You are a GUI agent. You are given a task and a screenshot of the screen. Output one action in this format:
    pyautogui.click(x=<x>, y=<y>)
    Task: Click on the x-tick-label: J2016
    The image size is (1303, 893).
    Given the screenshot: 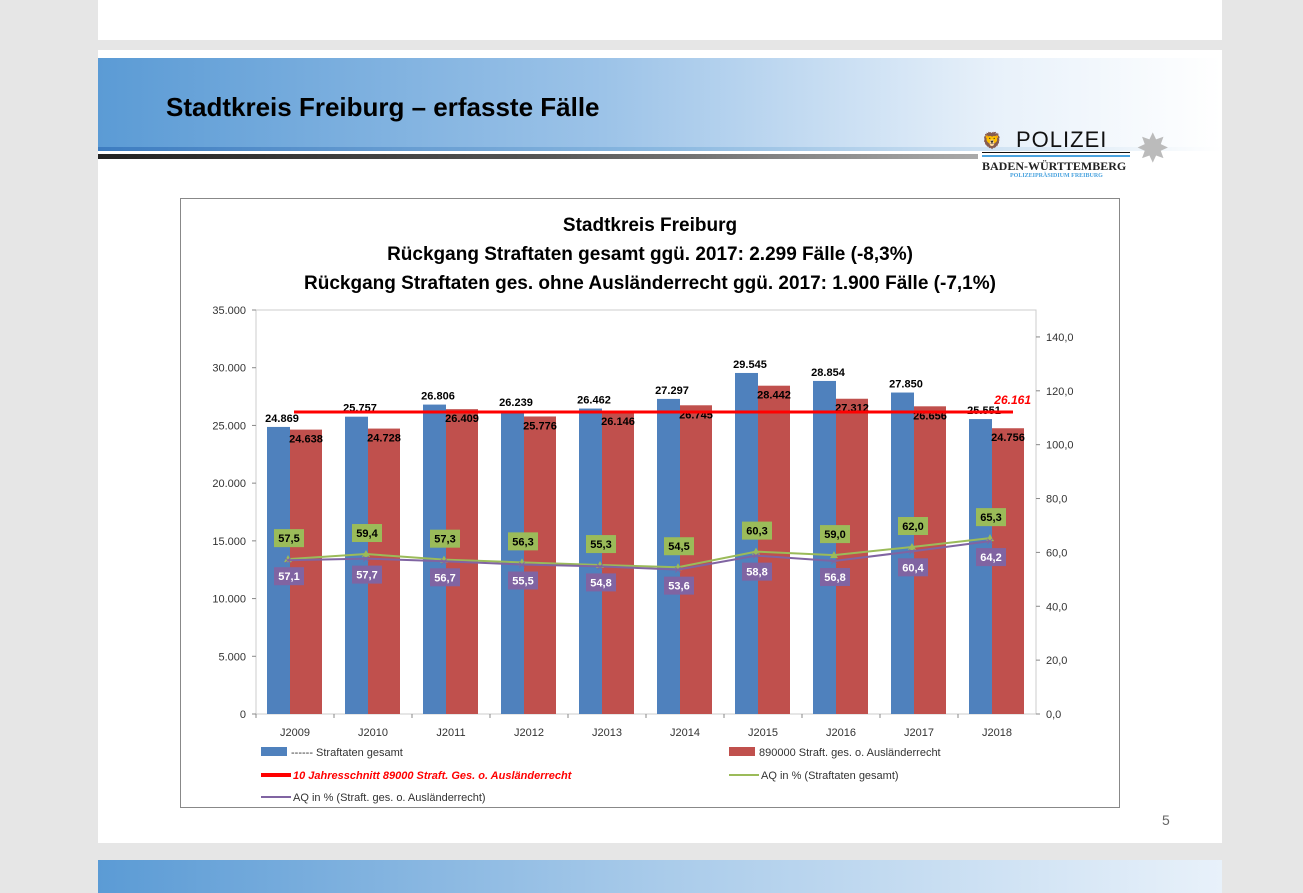 What is the action you would take?
    pyautogui.click(x=841, y=733)
    